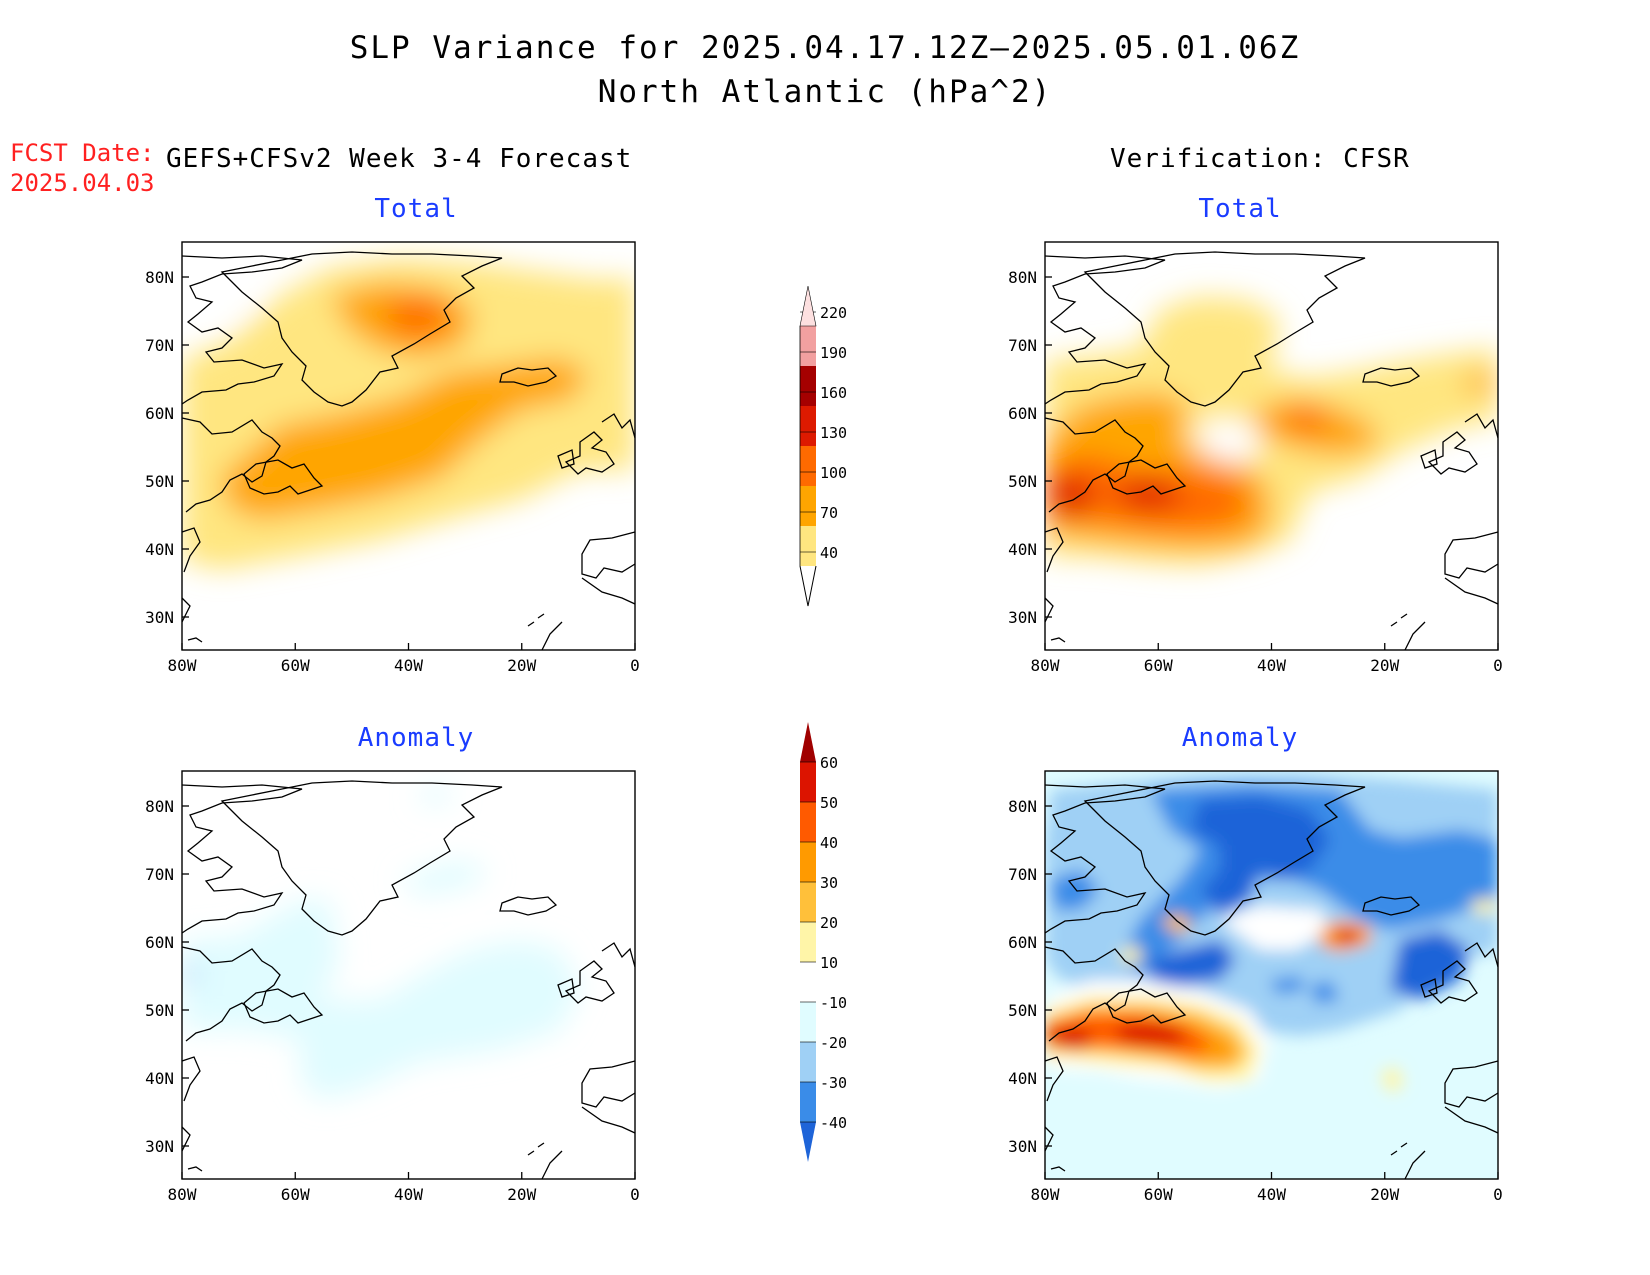 This screenshot has width=1650, height=1275. Describe the element at coordinates (408, 446) in the screenshot. I see `map-total-forecast` at that location.